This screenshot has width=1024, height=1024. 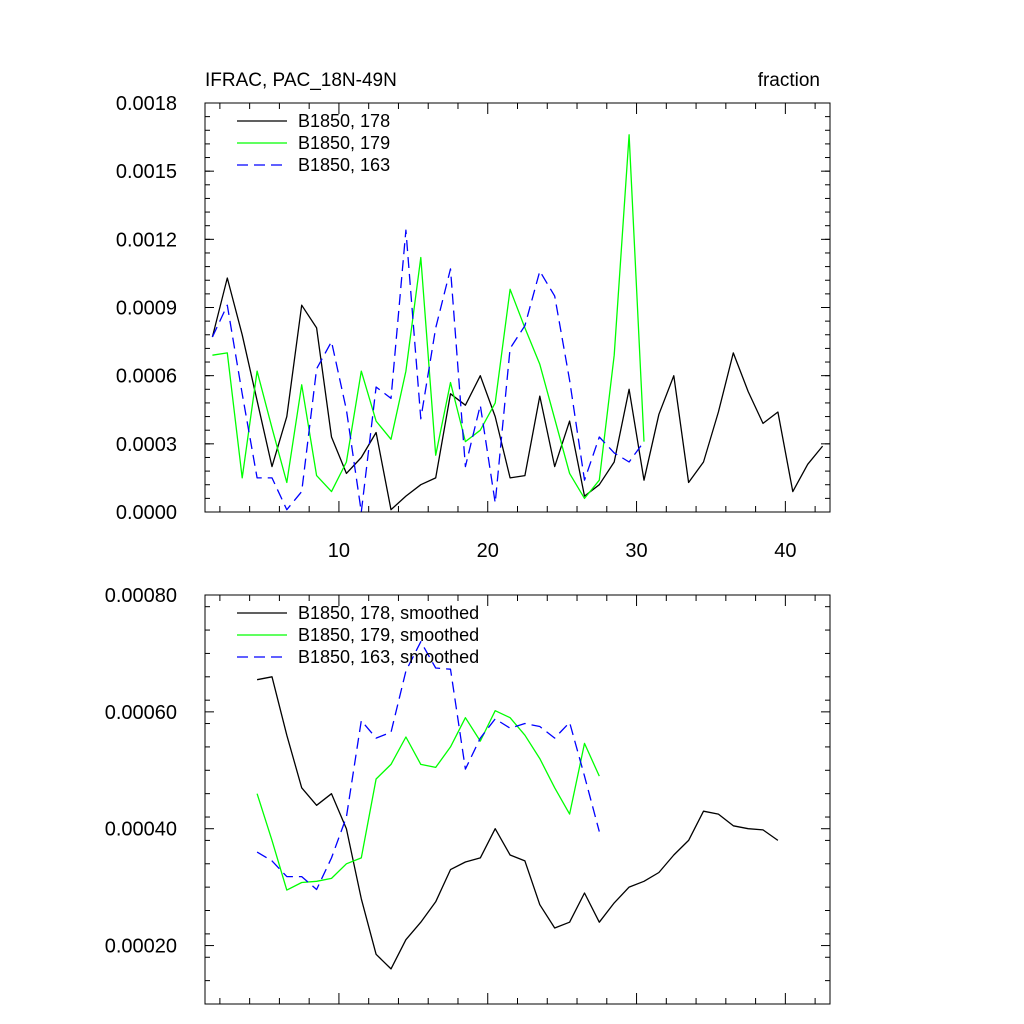 What do you see at coordinates (344, 143) in the screenshot?
I see `legend-label: B1850, 179` at bounding box center [344, 143].